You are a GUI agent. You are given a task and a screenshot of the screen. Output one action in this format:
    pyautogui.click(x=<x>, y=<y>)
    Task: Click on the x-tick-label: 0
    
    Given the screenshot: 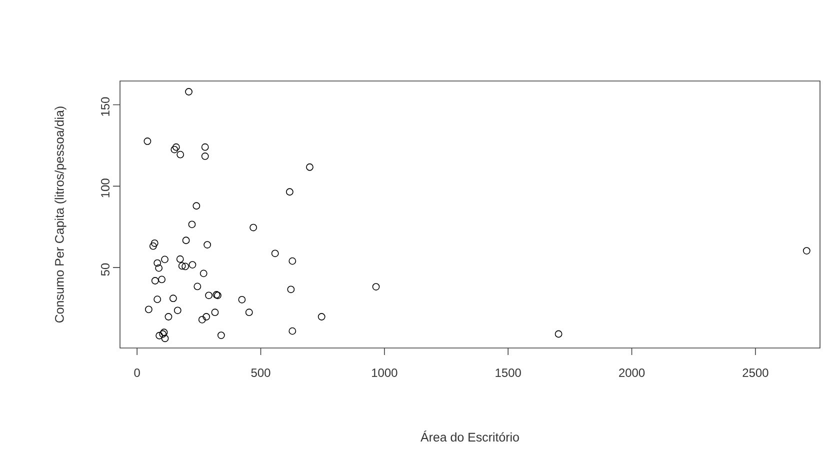 What is the action you would take?
    pyautogui.click(x=137, y=372)
    